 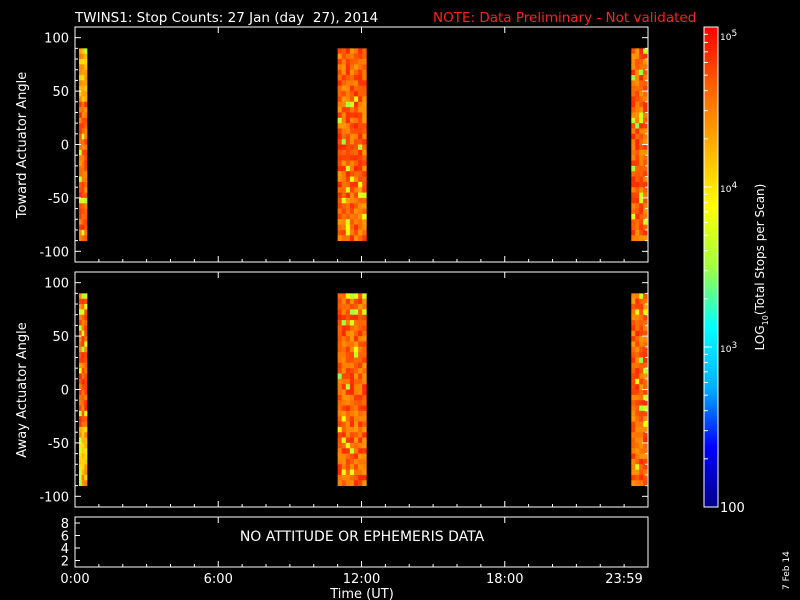 What do you see at coordinates (74, 579) in the screenshot?
I see `x-tick-label: 0:00` at bounding box center [74, 579].